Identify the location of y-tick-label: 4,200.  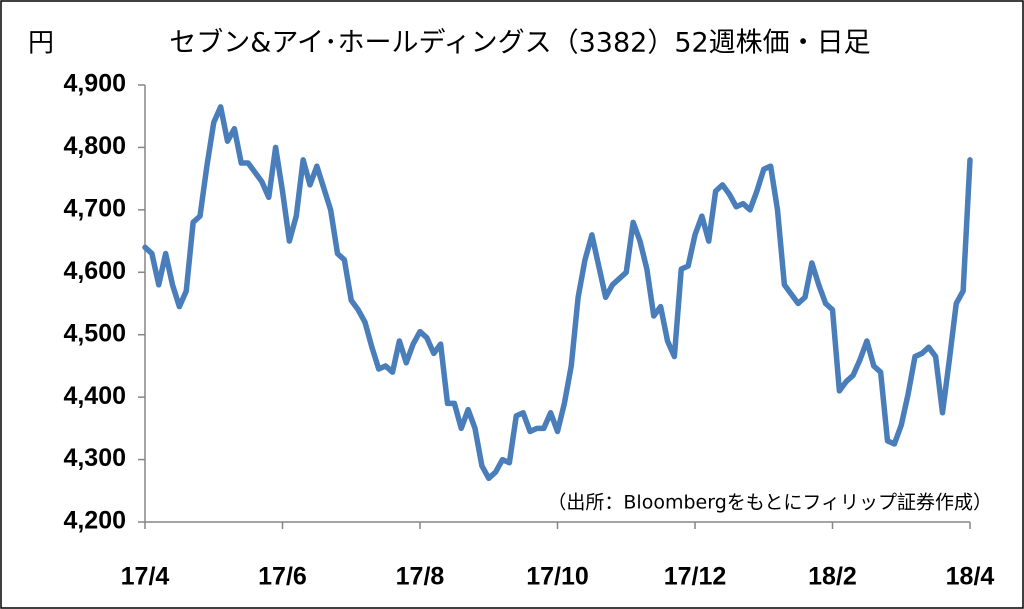
(94, 521).